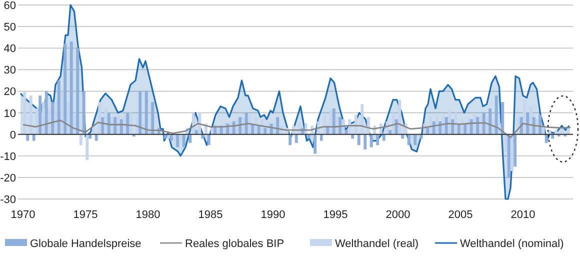  I want to click on x-tick-label: 1985, so click(210, 215).